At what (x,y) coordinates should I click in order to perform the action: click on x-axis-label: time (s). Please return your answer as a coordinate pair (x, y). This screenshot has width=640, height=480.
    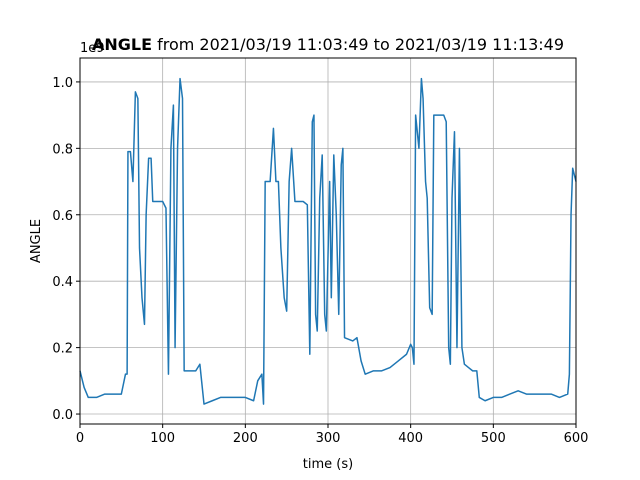
    Looking at the image, I should click on (328, 464).